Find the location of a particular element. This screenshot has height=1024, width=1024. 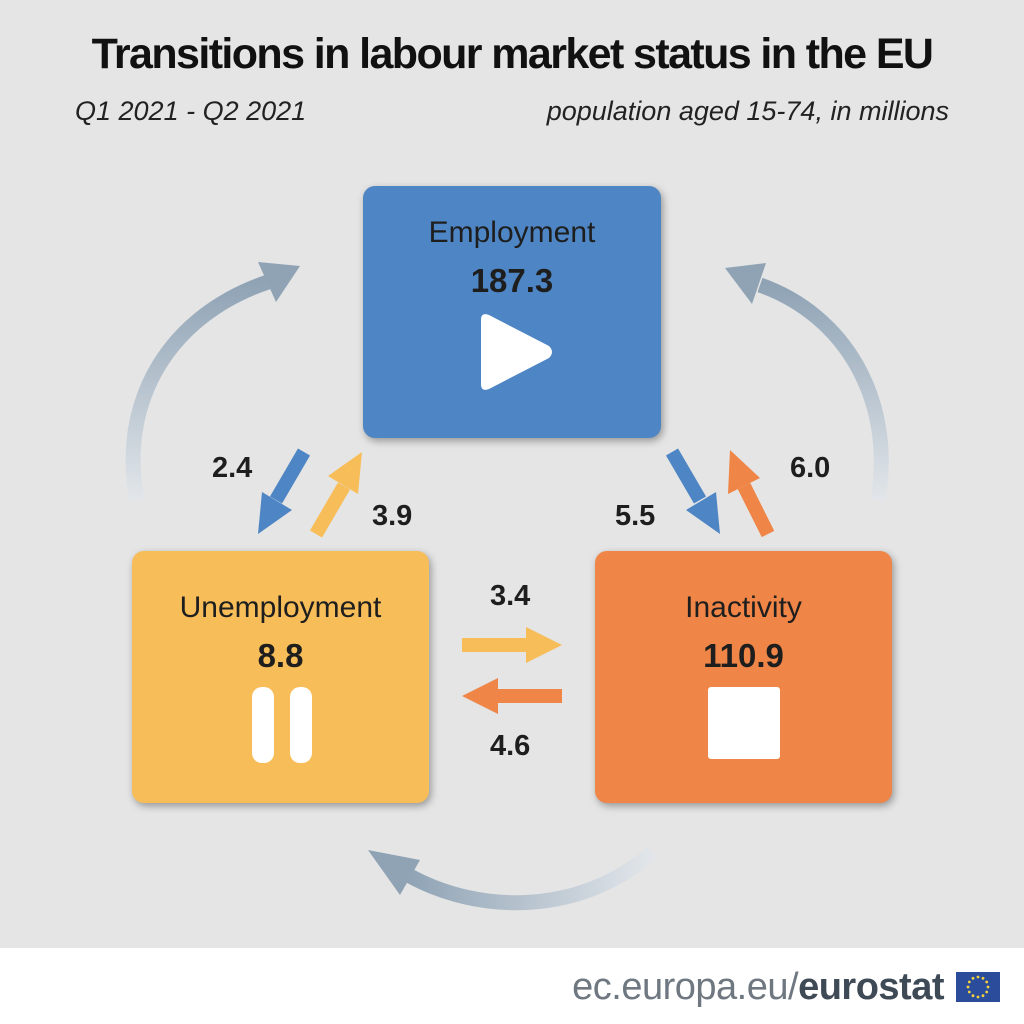

flow-label-unemp-to-emp: 3.9 is located at coordinates (392, 516).